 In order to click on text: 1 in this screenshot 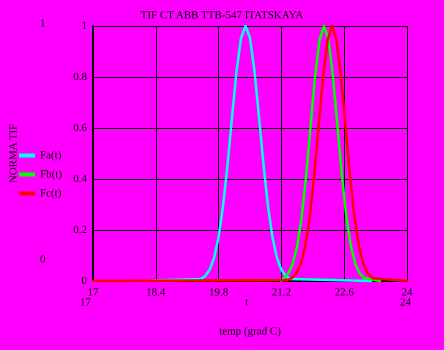, I will do `click(43, 24)`.